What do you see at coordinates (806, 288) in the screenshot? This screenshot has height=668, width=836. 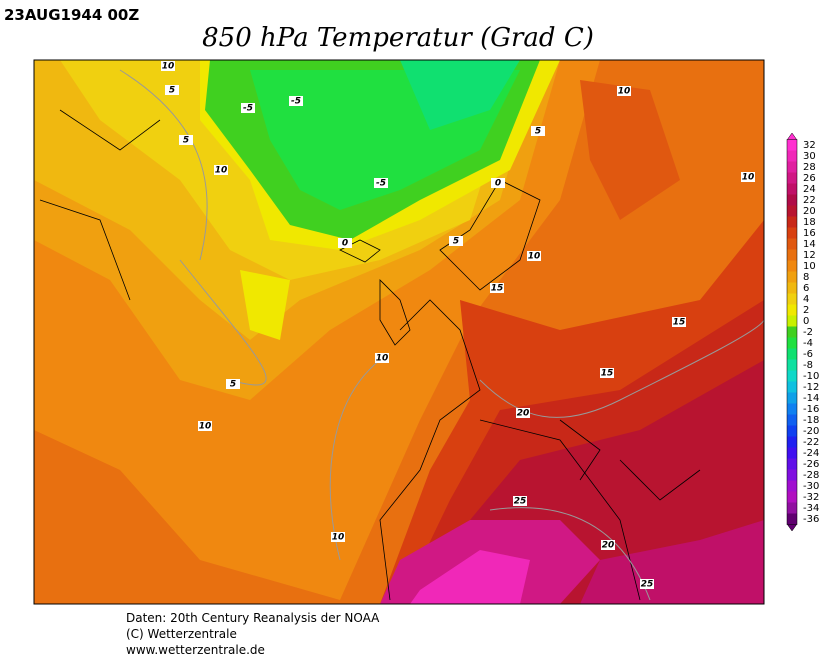 I see `colorbar-label: 6` at bounding box center [806, 288].